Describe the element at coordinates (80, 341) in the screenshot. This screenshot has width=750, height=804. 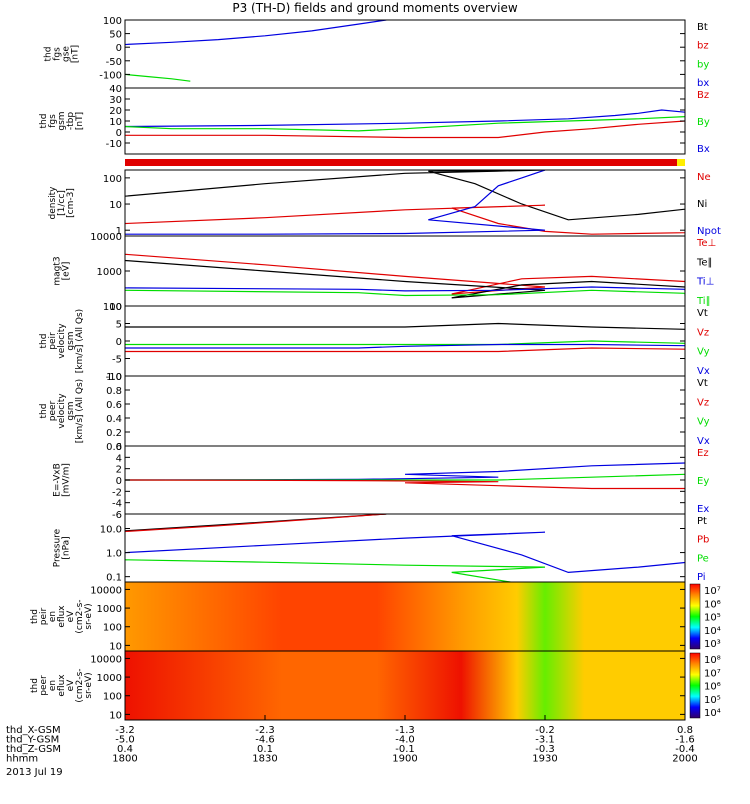
I see `y-axis-label-line: [km/s] (All Qs)` at that location.